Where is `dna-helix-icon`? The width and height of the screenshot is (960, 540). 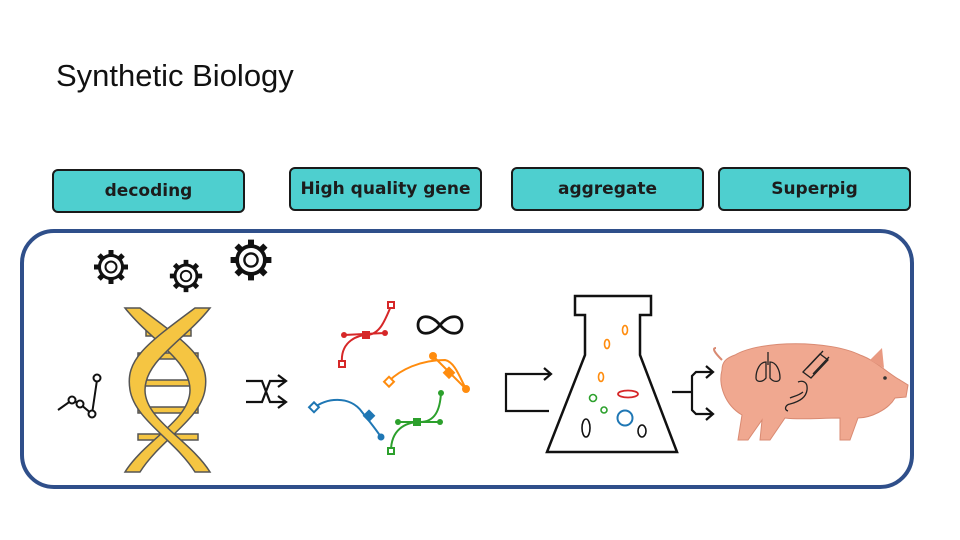 dna-helix-icon is located at coordinates (167, 390).